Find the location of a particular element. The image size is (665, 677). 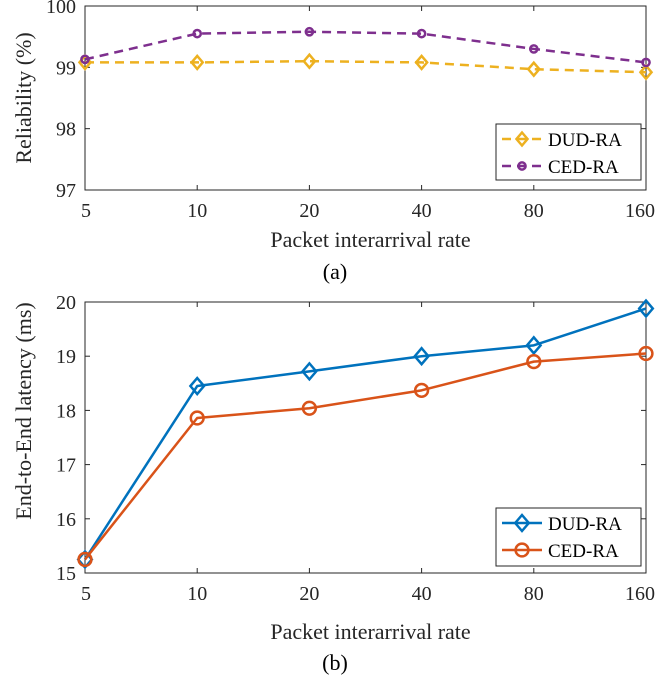

y-tick-label-b: 17 is located at coordinates (66, 466).